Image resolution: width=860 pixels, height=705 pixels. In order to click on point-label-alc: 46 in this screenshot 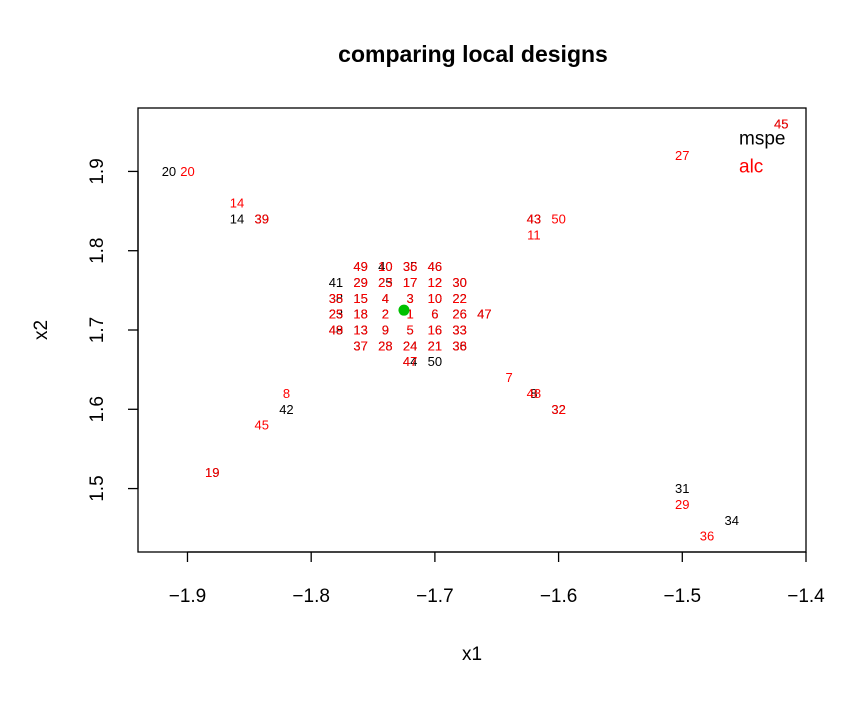, I will do `click(435, 266)`.